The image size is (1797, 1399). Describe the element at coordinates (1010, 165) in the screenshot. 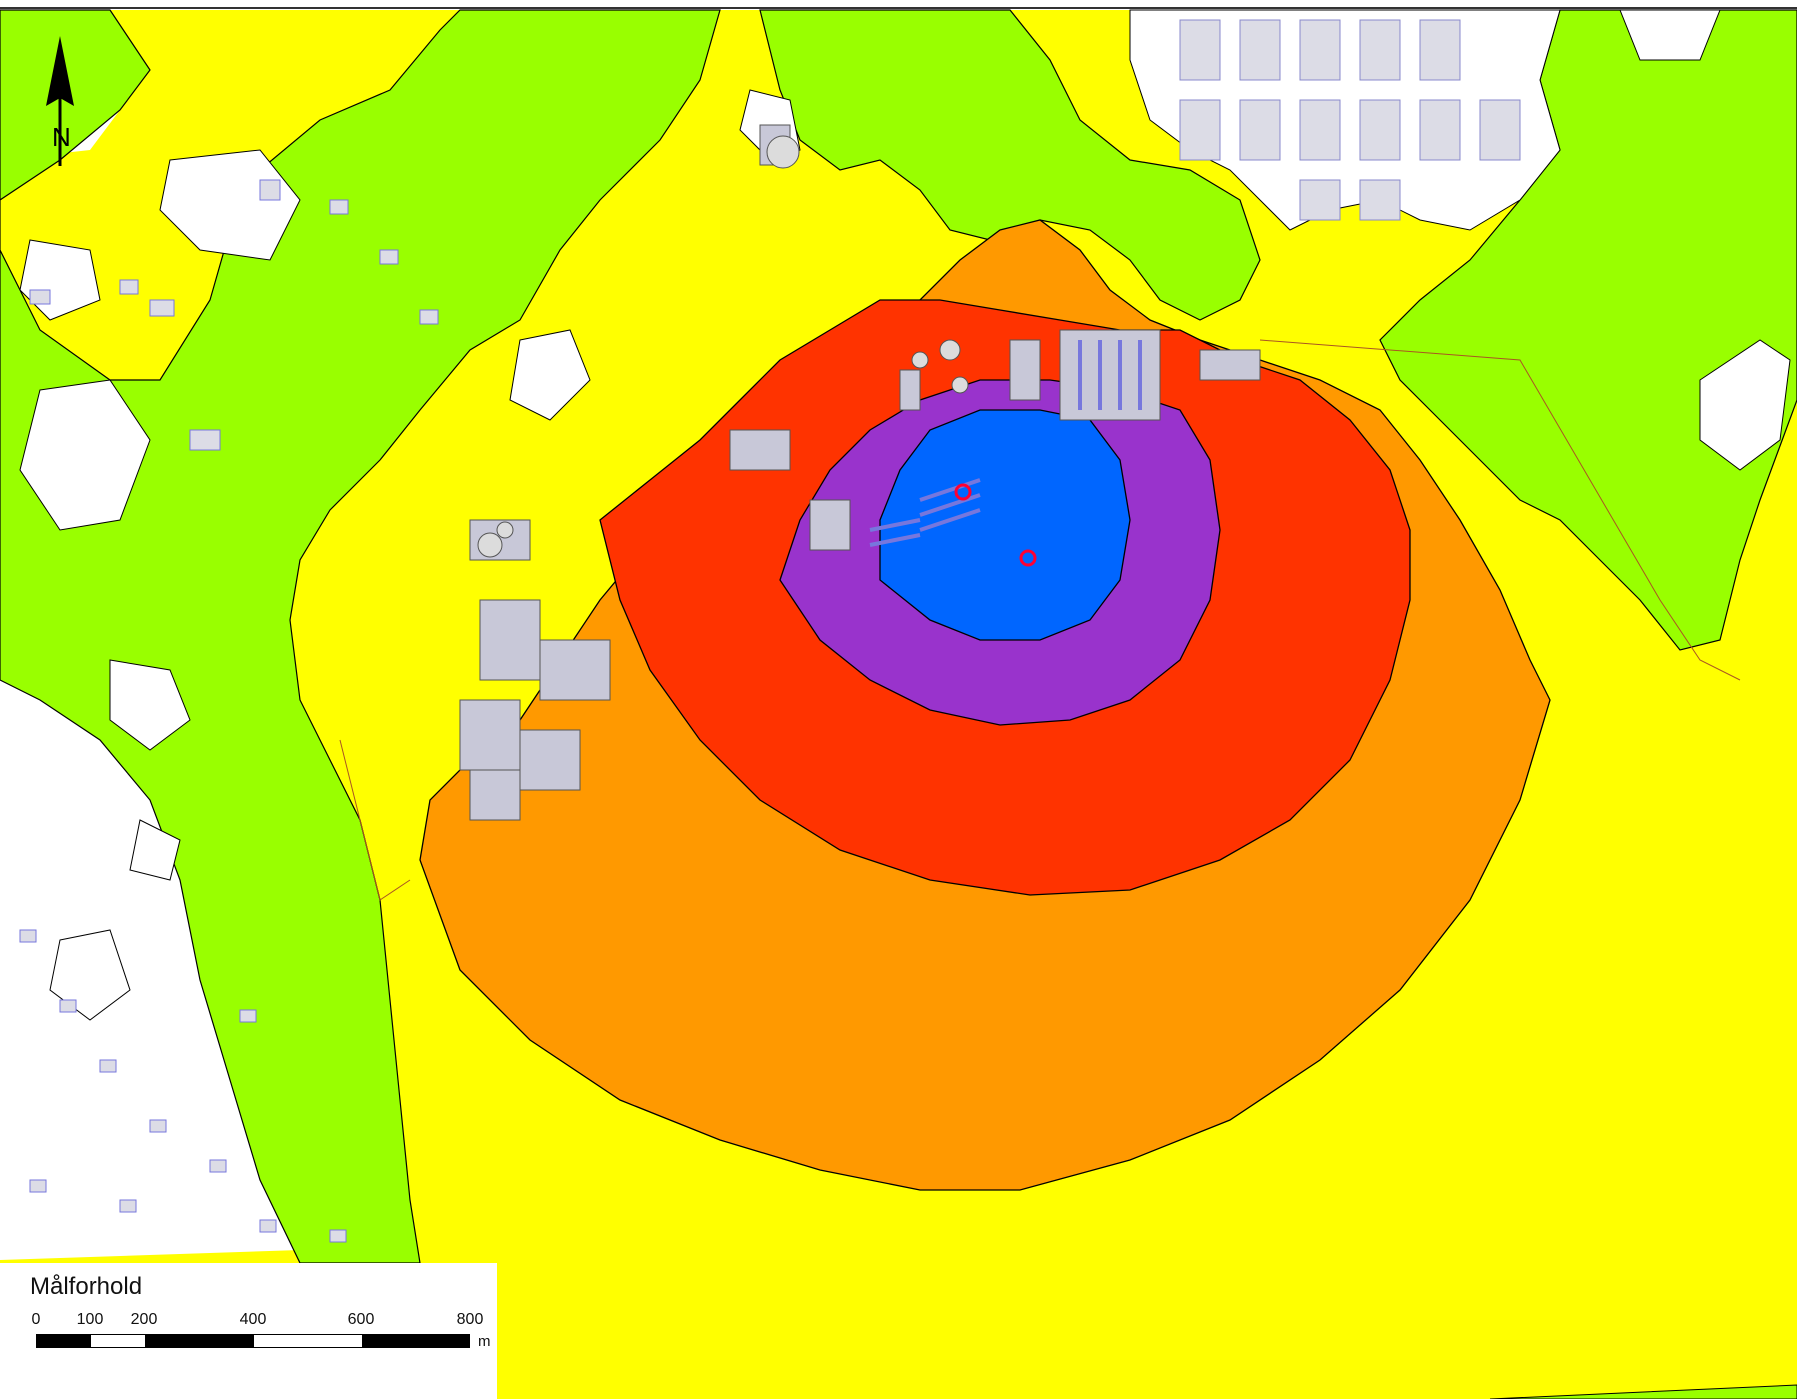

I see `zone-green-north` at that location.